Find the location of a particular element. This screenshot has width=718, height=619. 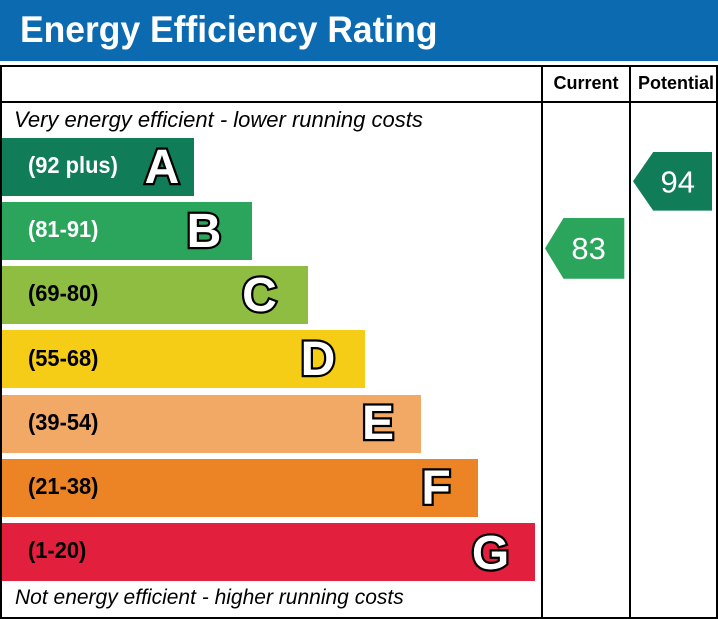

svg-text: B is located at coordinates (204, 231).